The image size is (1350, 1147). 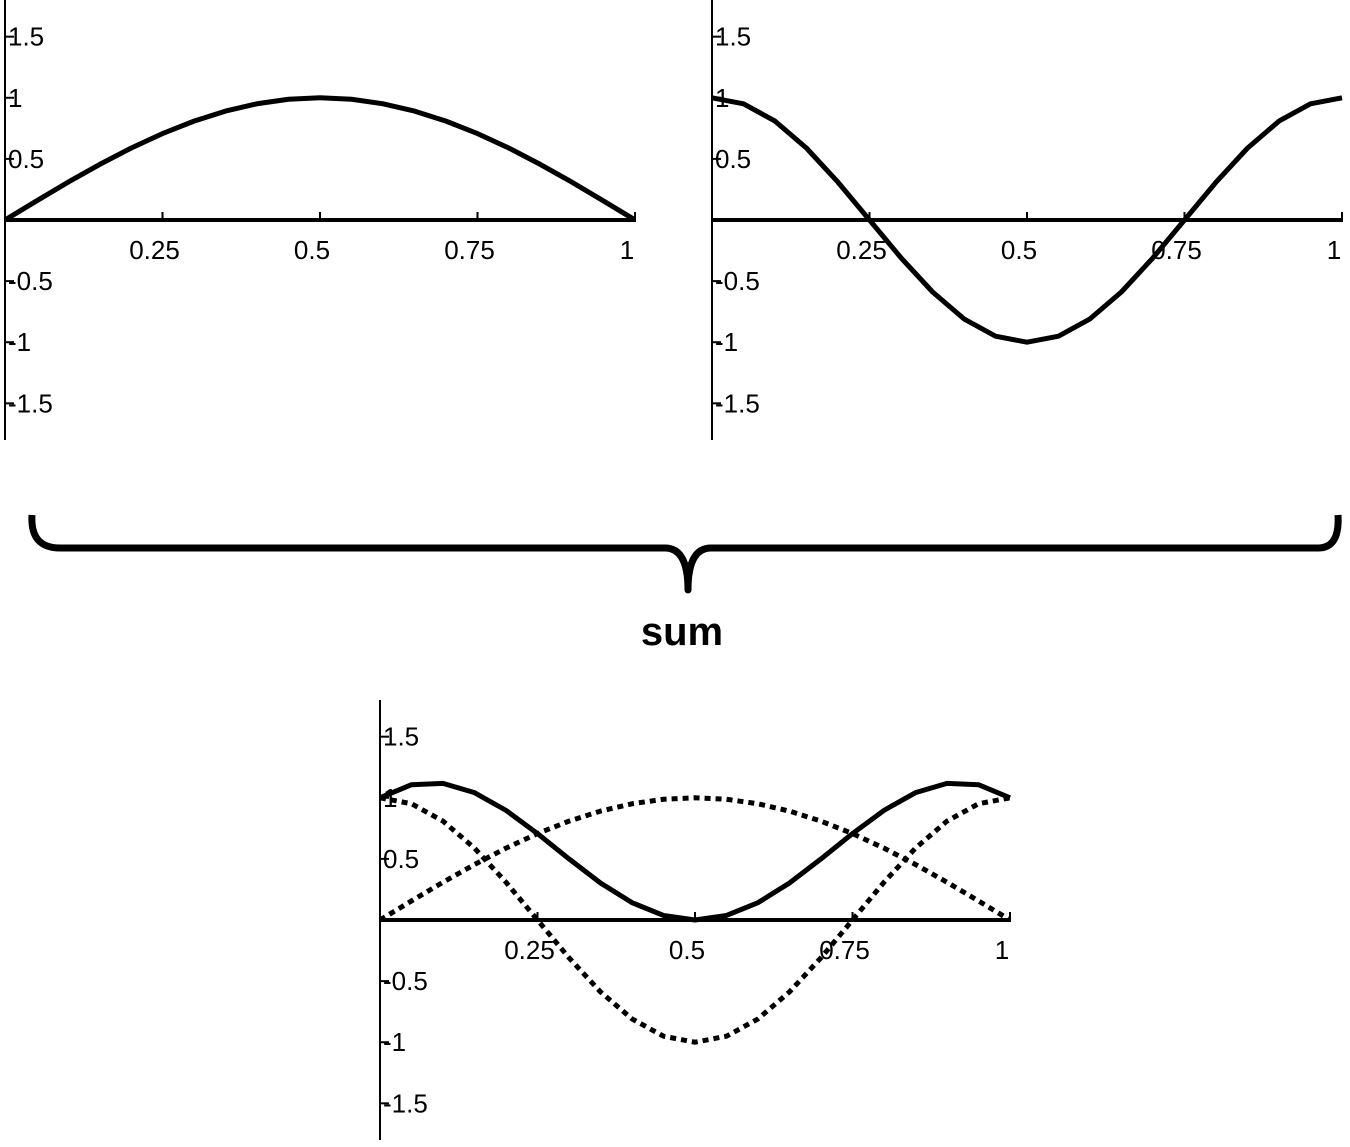 I want to click on sum-label: sum, so click(x=682, y=632).